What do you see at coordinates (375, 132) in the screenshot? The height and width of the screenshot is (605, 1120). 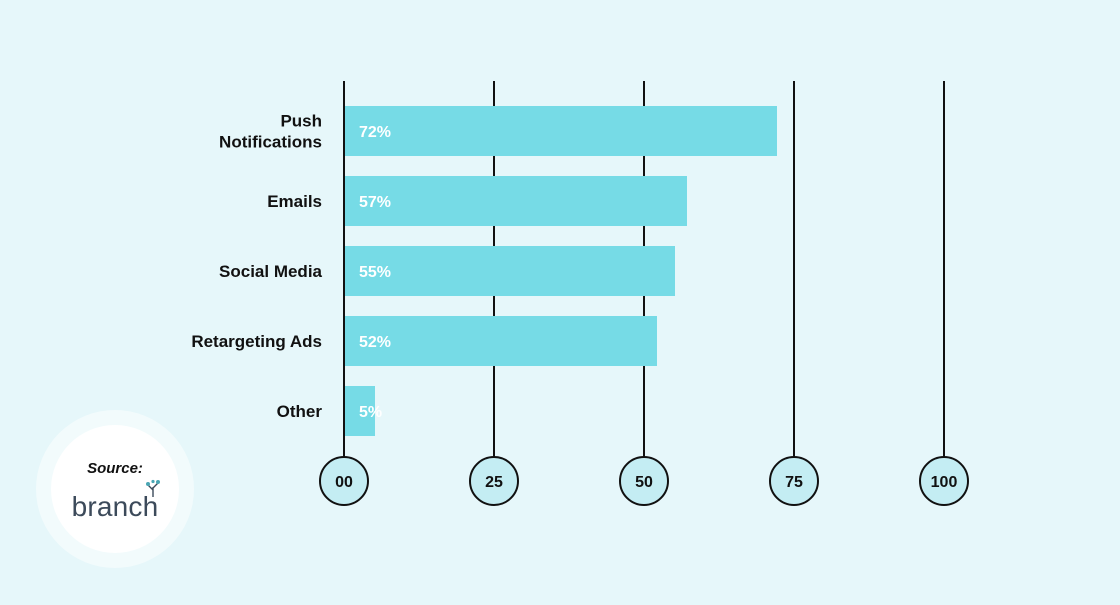 I see `bar-value-label-0: 72%` at bounding box center [375, 132].